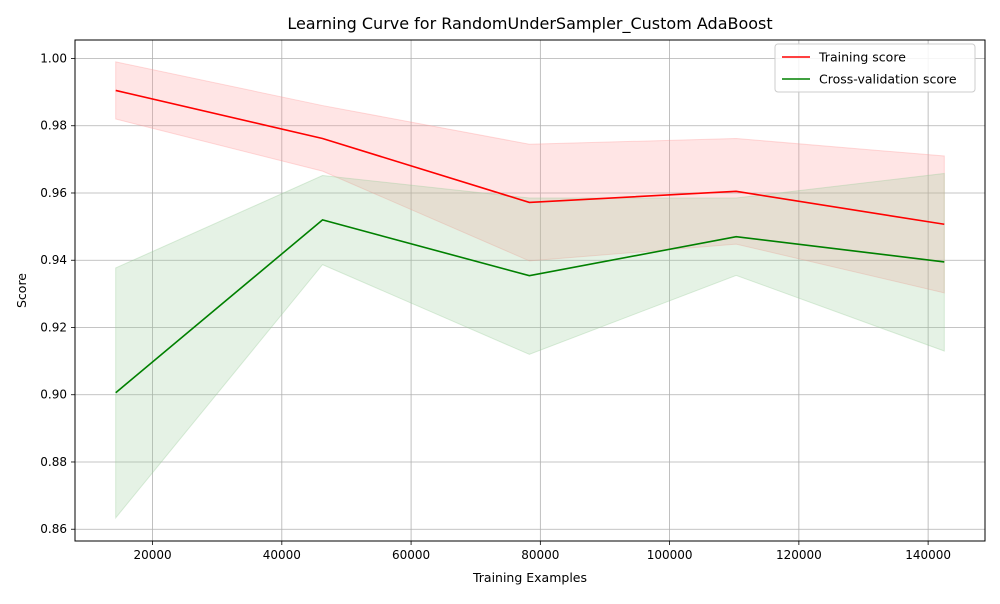 This screenshot has height=604, width=1000. Describe the element at coordinates (53, 193) in the screenshot. I see `y-tick-label: 0.96` at that location.